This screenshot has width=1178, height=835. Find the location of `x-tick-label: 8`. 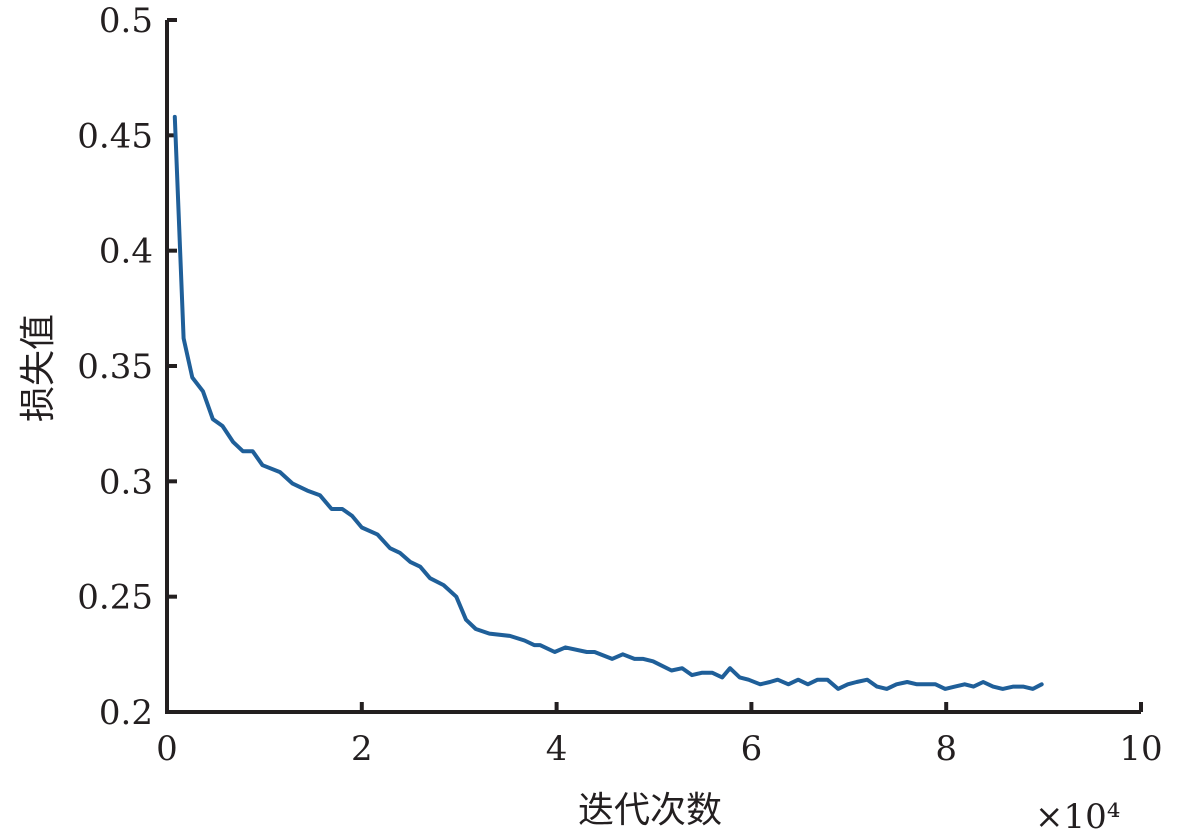

x-tick-label: 8 is located at coordinates (946, 749).